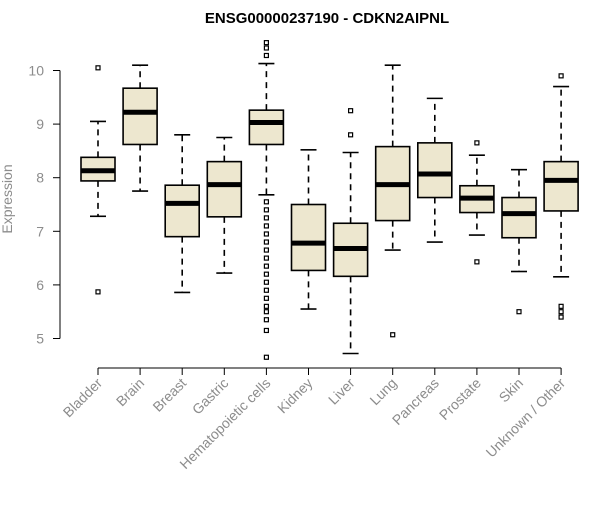 Image resolution: width=600 pixels, height=505 pixels. Describe the element at coordinates (40, 124) in the screenshot. I see `y-tick-label: 9` at that location.